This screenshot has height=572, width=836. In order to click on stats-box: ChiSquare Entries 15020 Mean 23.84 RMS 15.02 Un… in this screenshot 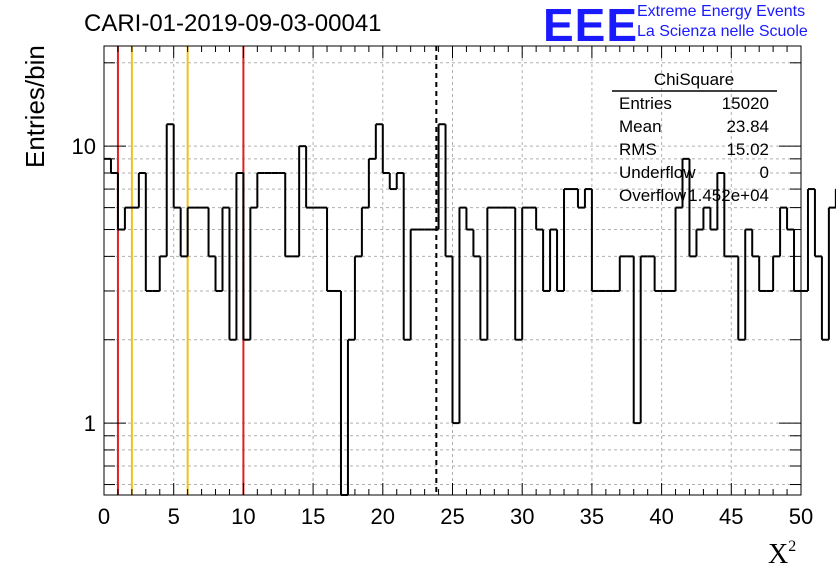, I will do `click(694, 137)`.